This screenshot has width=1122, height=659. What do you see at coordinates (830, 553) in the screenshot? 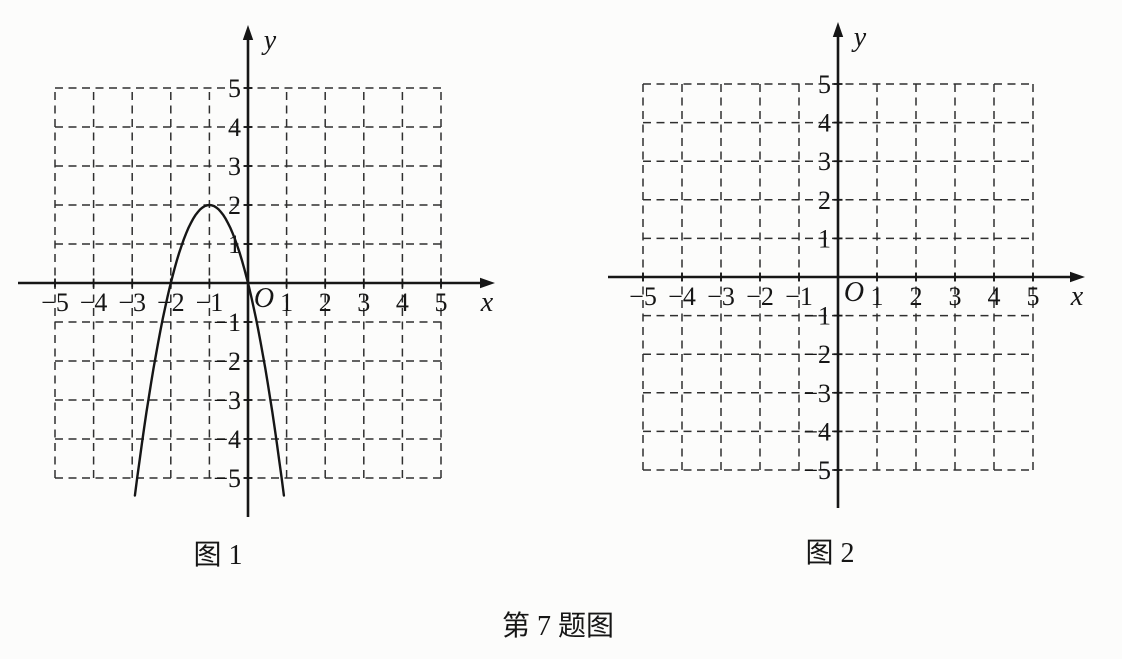
I see `figure2-caption: 图 2` at bounding box center [830, 553].